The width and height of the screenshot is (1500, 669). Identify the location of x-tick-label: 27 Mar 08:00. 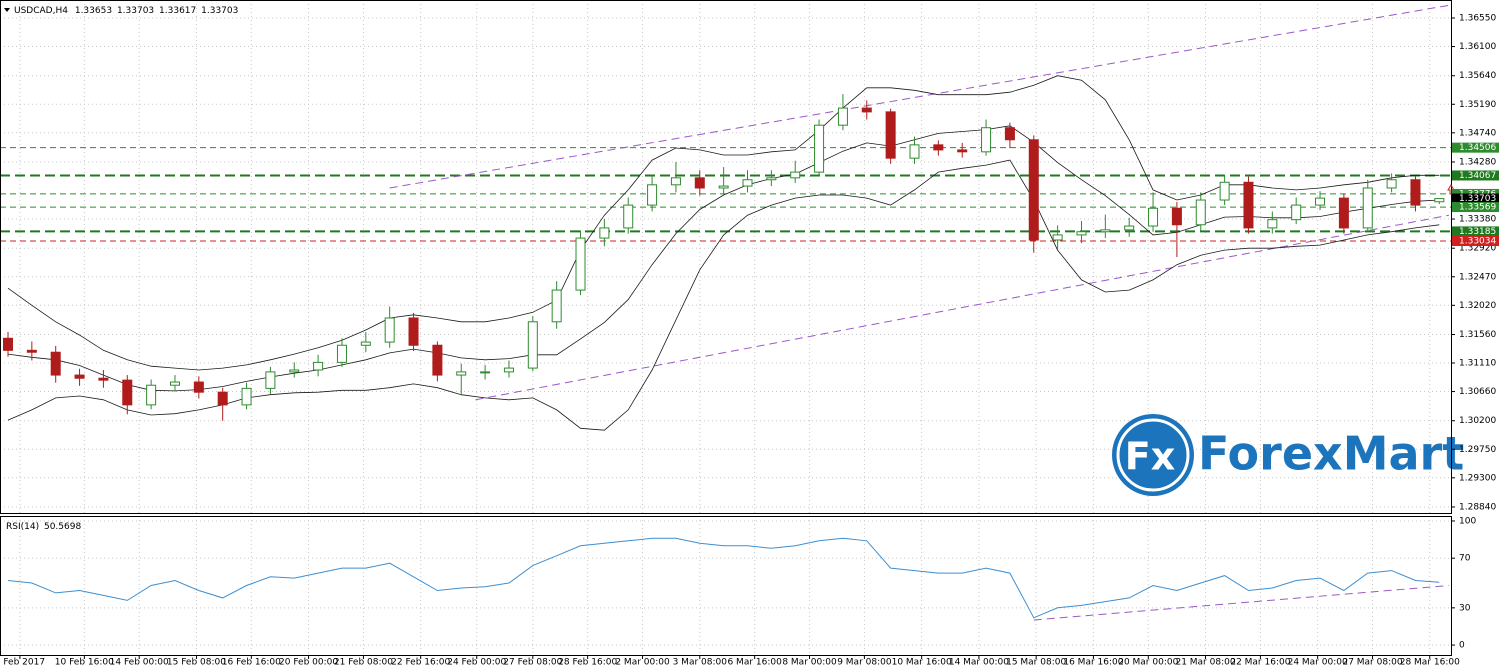
(1372, 663).